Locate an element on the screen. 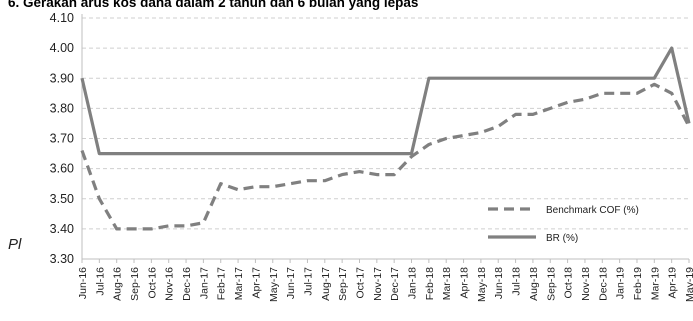 The width and height of the screenshot is (693, 321). x-tick-label: Apr-17 is located at coordinates (256, 283).